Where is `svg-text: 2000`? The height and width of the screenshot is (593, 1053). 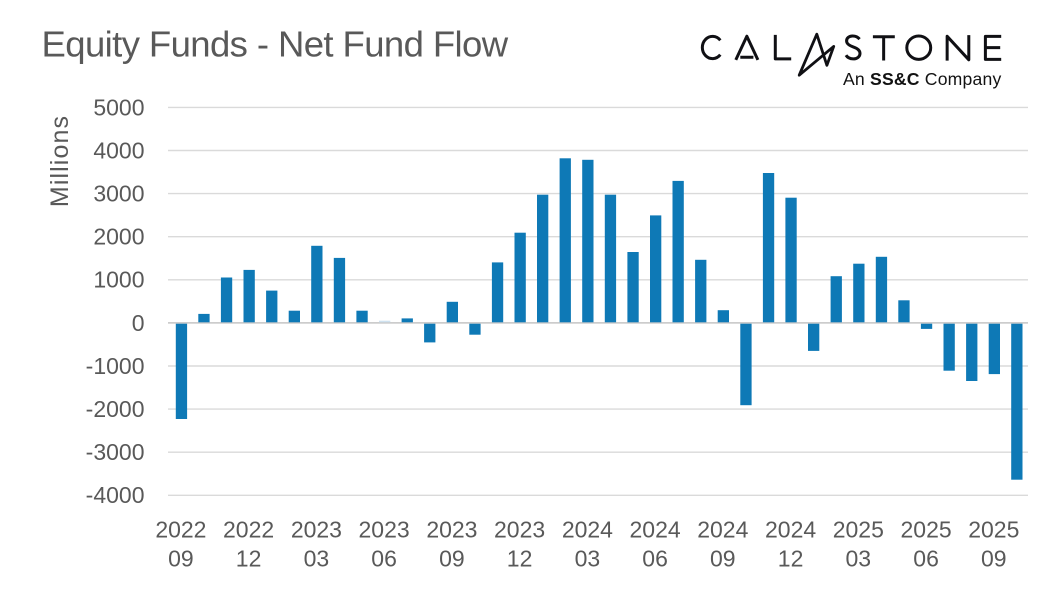 svg-text: 2000 is located at coordinates (118, 237).